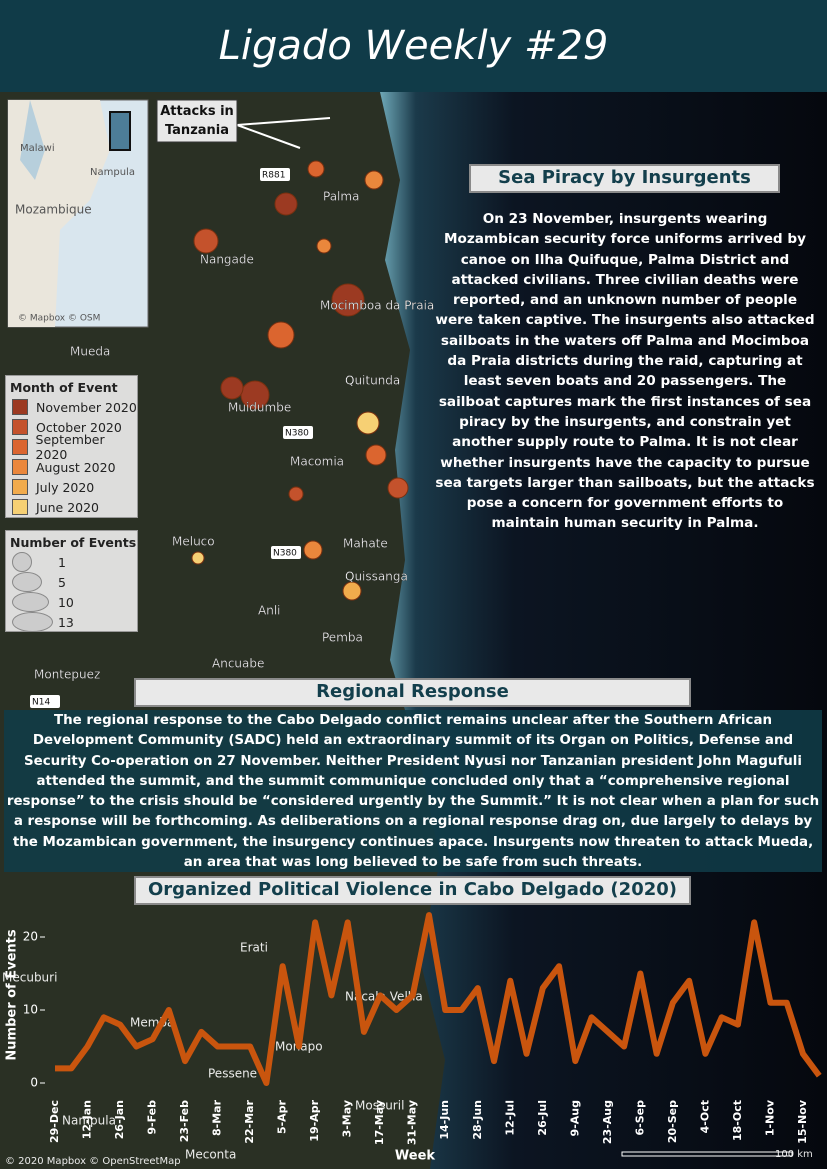  Describe the element at coordinates (227, 260) in the screenshot. I see `place-label: Nangade` at that location.